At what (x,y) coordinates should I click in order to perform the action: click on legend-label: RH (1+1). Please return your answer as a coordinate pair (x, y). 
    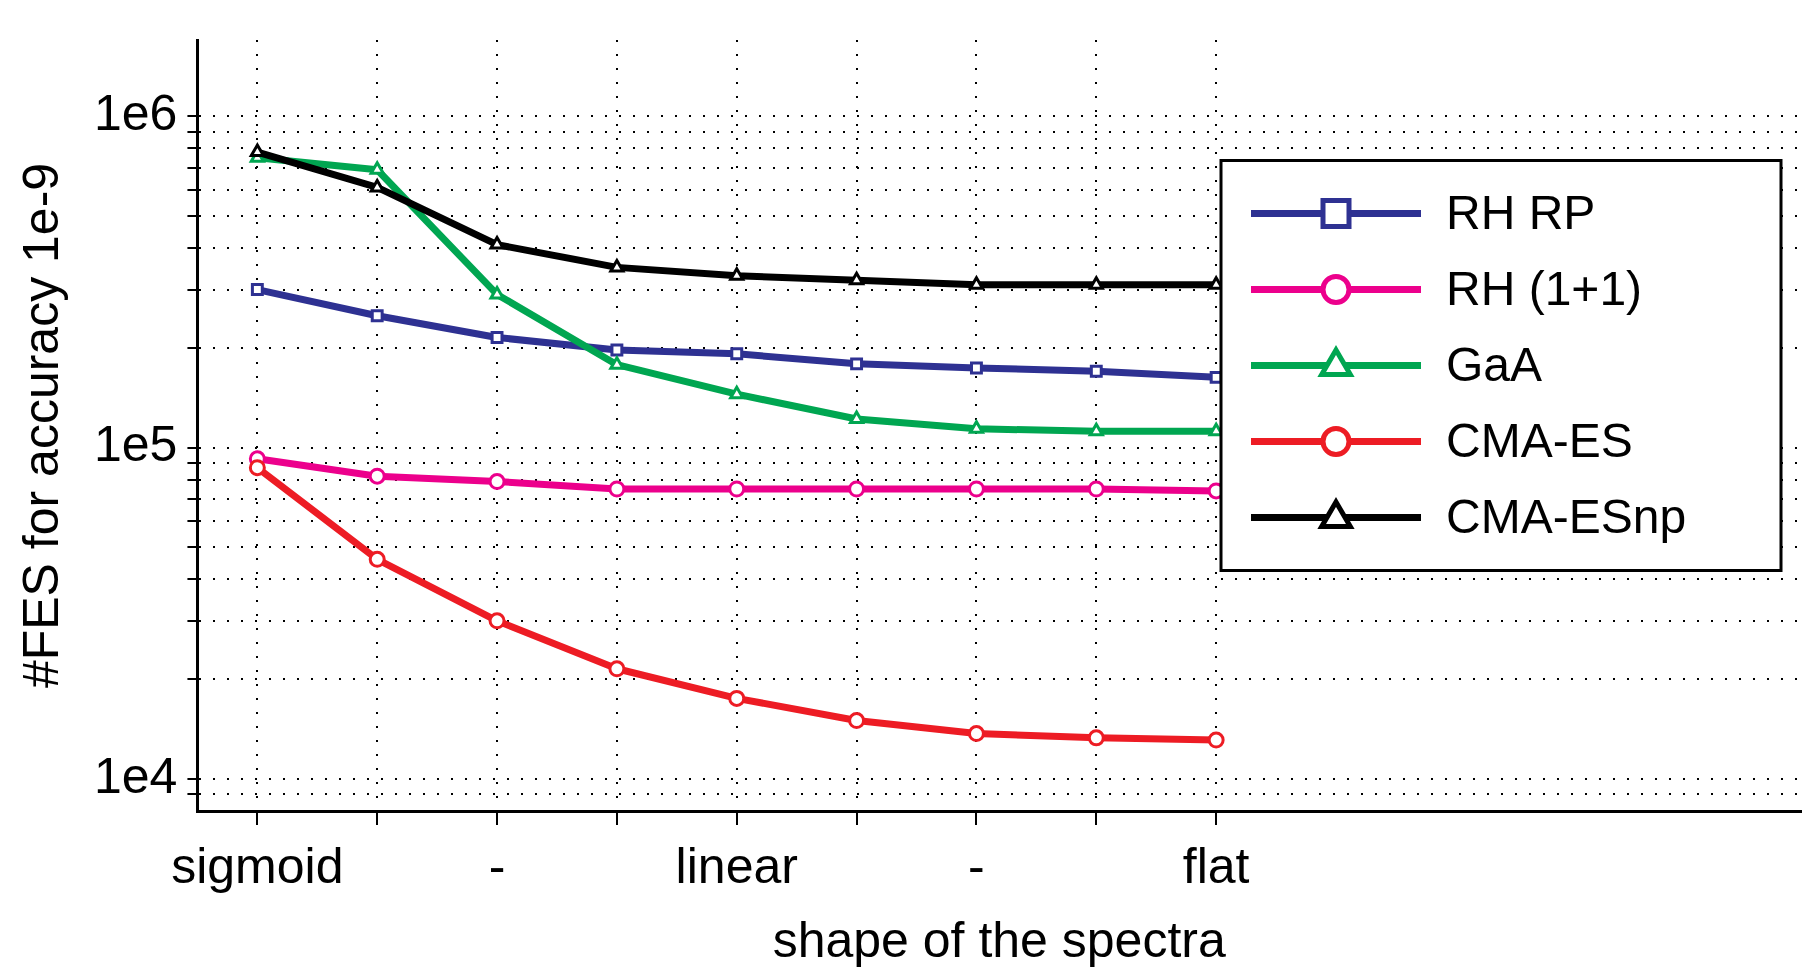
    Looking at the image, I should click on (1544, 288).